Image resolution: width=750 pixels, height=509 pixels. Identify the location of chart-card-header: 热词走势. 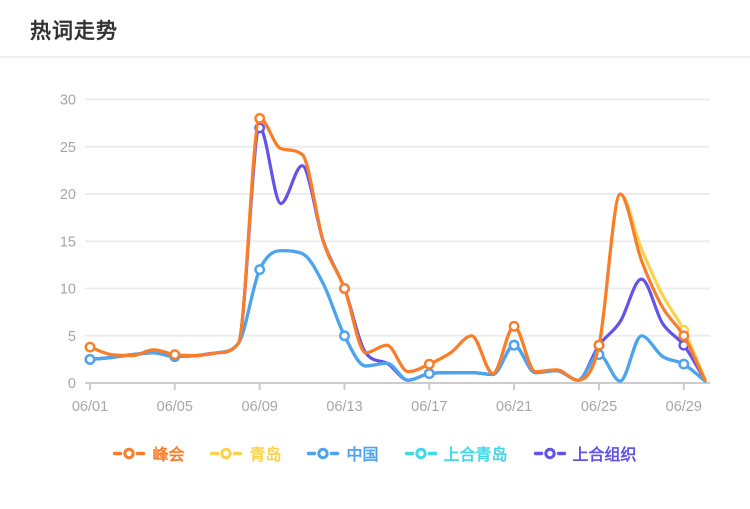
(375, 29).